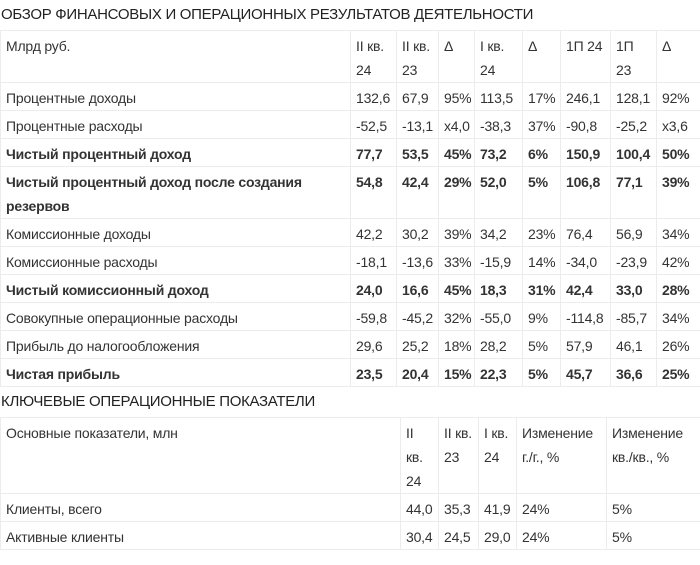  Describe the element at coordinates (585, 316) in the screenshot. I see `cell-value: -114,8` at that location.